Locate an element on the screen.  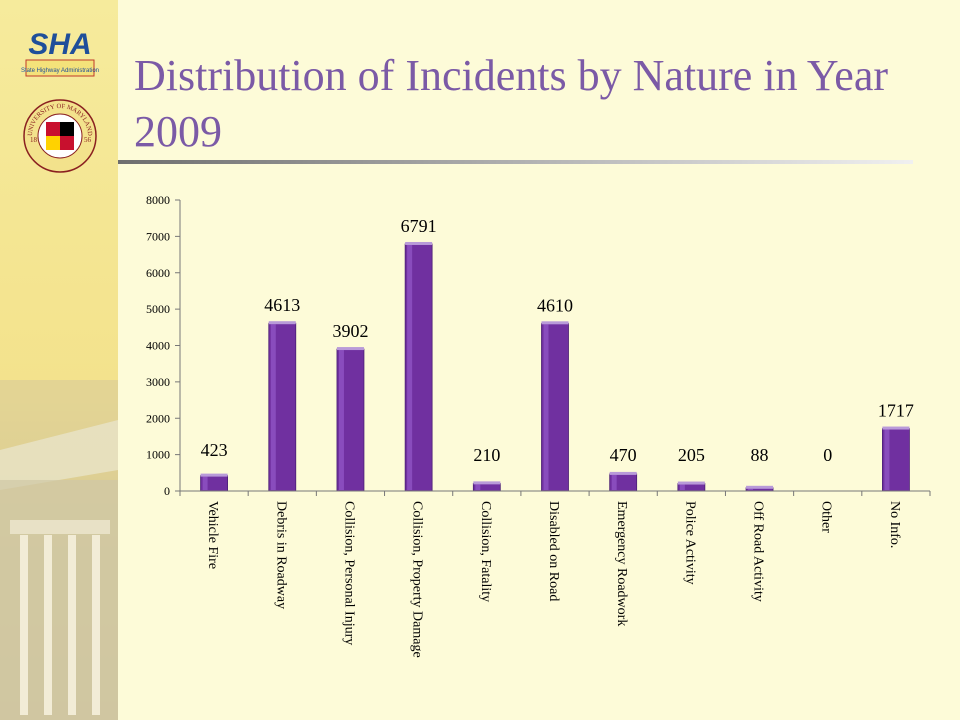
y-tick-label: 6000 is located at coordinates (158, 273).